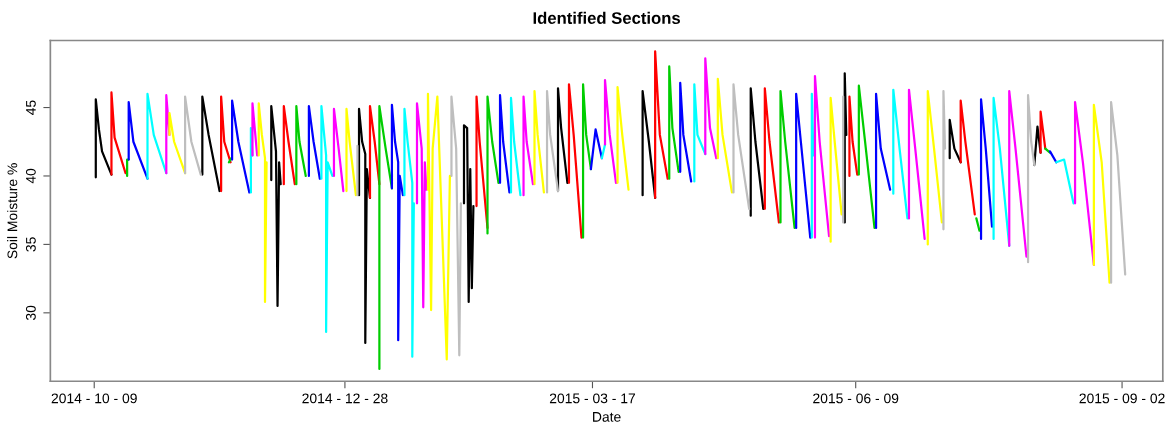 This screenshot has height=426, width=1171. What do you see at coordinates (94, 398) in the screenshot?
I see `x-tick-label: 2014 - 10 - 09` at bounding box center [94, 398].